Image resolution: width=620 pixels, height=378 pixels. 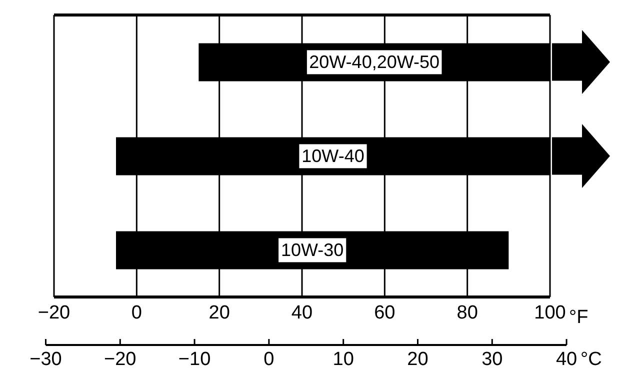 I want to click on x-tick-label: 100, so click(x=550, y=313).